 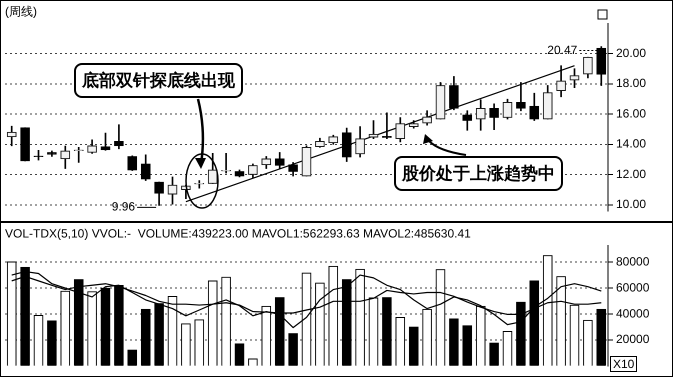 I want to click on chart-title: VOL-TDX(5,10) VVOL:- VOLUME:439223.00 MAVOL1:562293.63 MAVOL2:485630.41, so click(x=238, y=233).